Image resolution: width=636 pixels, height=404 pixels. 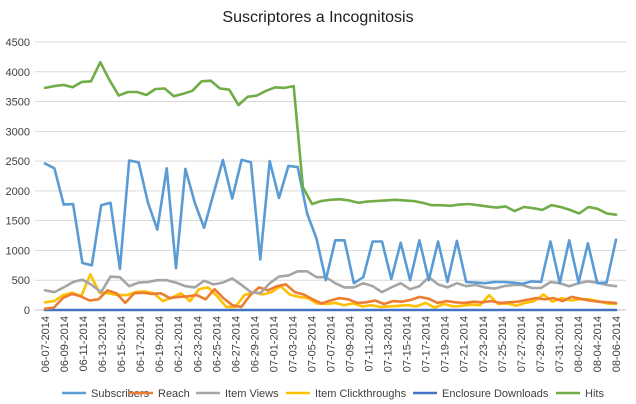 I want to click on x-tick-label: 06-21-2014, so click(x=179, y=344).